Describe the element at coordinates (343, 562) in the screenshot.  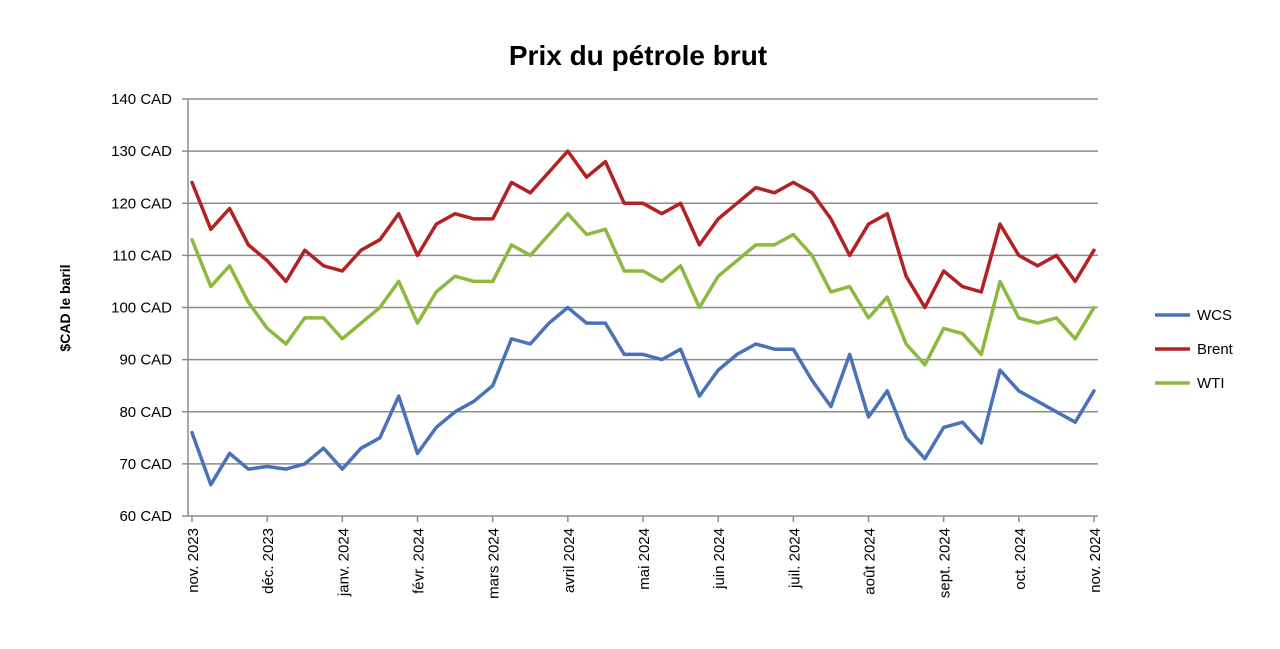
I see `x-tick-label: janv. 2024` at that location.